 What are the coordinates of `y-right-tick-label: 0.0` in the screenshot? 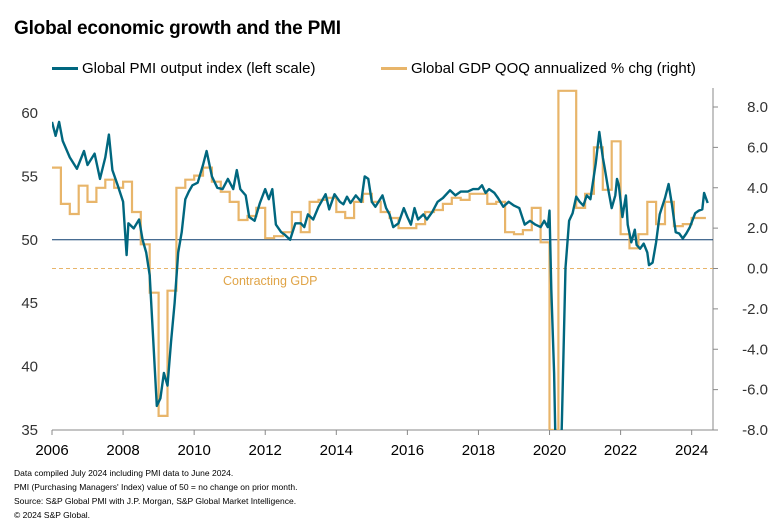 It's located at (757, 269).